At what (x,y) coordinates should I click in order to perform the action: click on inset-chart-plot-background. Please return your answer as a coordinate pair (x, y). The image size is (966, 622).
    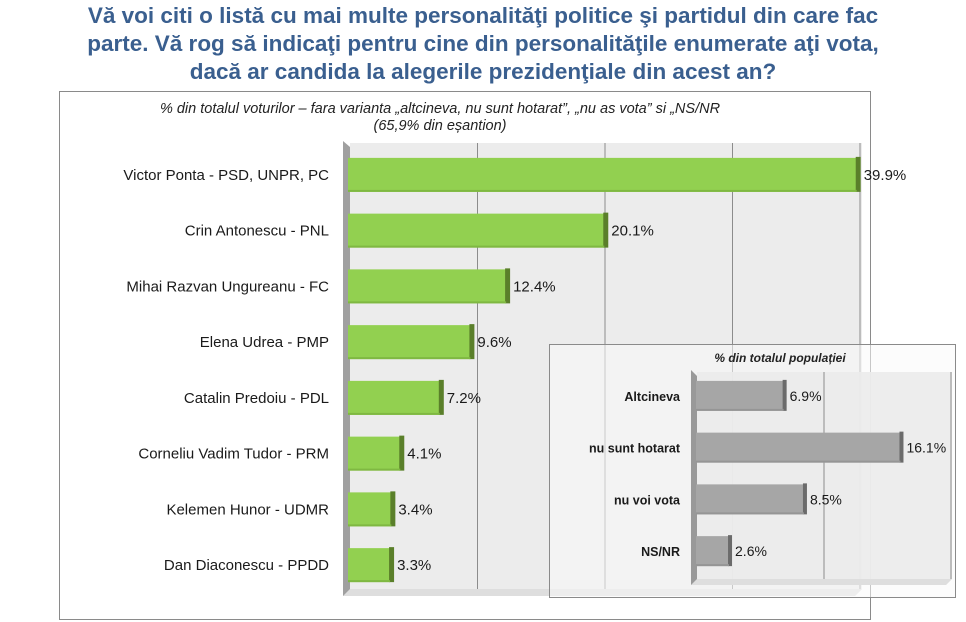
    Looking at the image, I should click on (821, 478).